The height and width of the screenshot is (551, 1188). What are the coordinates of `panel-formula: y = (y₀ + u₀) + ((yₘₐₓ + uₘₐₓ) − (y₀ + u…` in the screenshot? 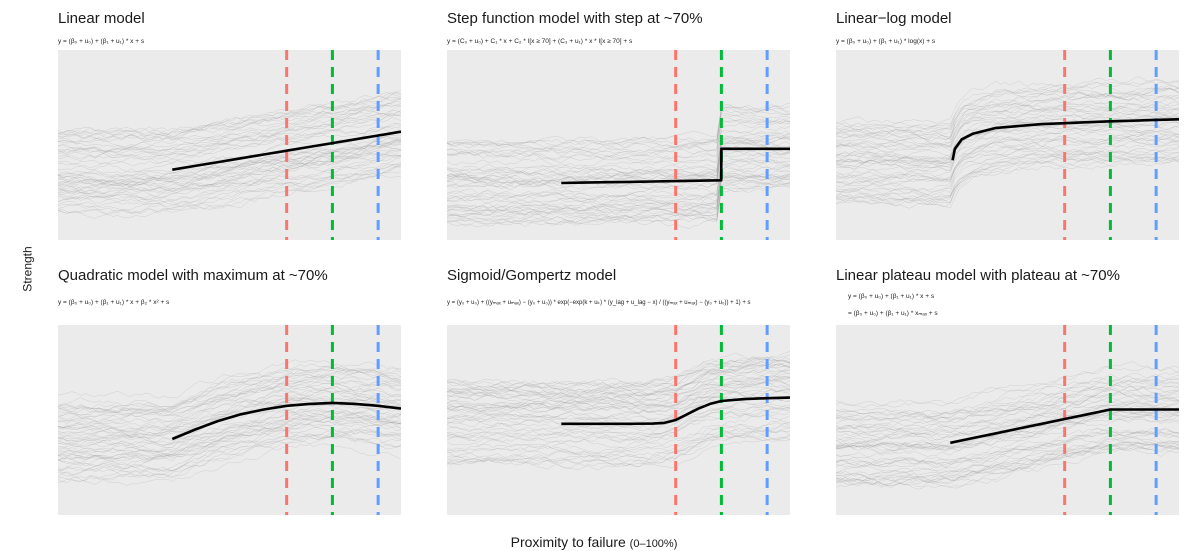 It's located at (599, 303).